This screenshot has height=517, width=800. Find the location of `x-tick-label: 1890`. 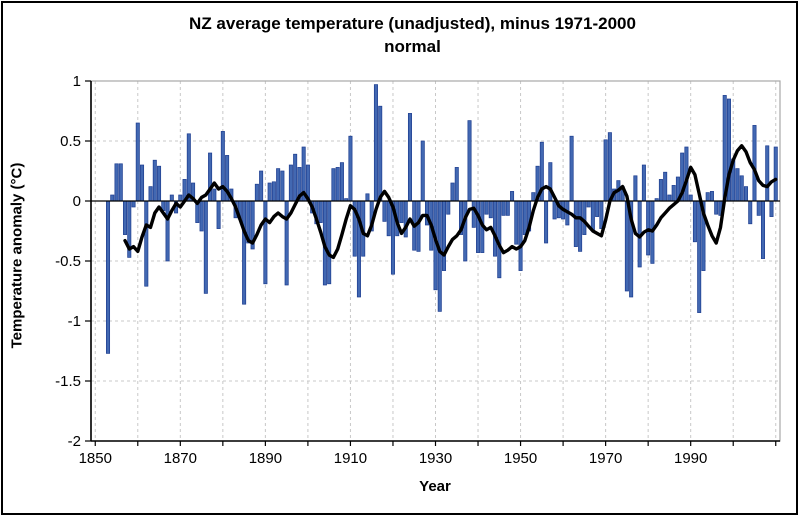

x-tick-label: 1890 is located at coordinates (265, 458).